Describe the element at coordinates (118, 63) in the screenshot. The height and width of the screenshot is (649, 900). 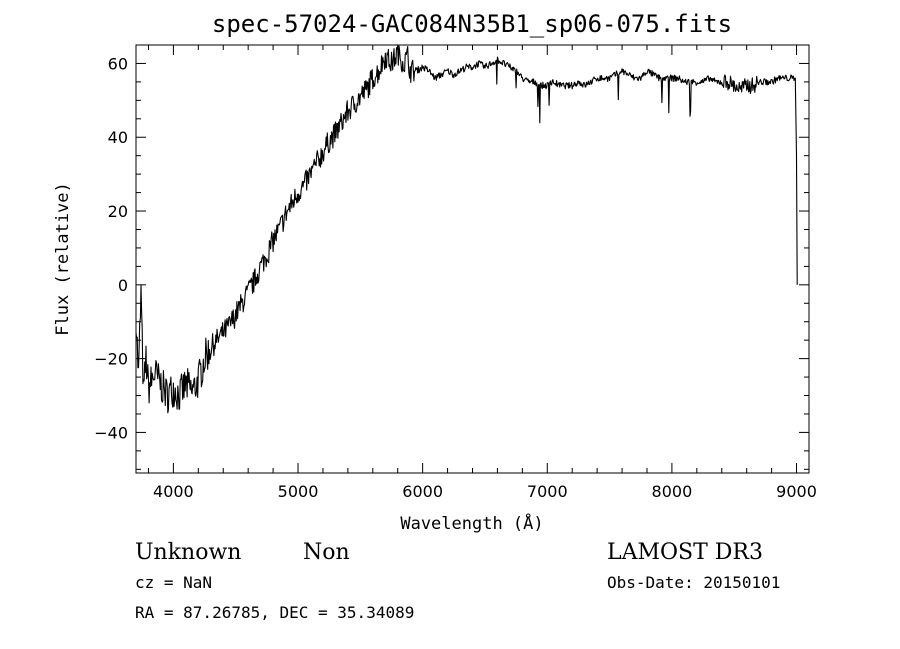
I see `y-tick-label: 60` at that location.